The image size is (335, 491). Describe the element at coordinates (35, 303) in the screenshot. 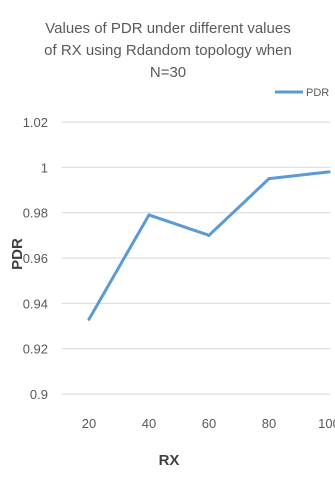

I see `y-tick-label: 0.94` at that location.